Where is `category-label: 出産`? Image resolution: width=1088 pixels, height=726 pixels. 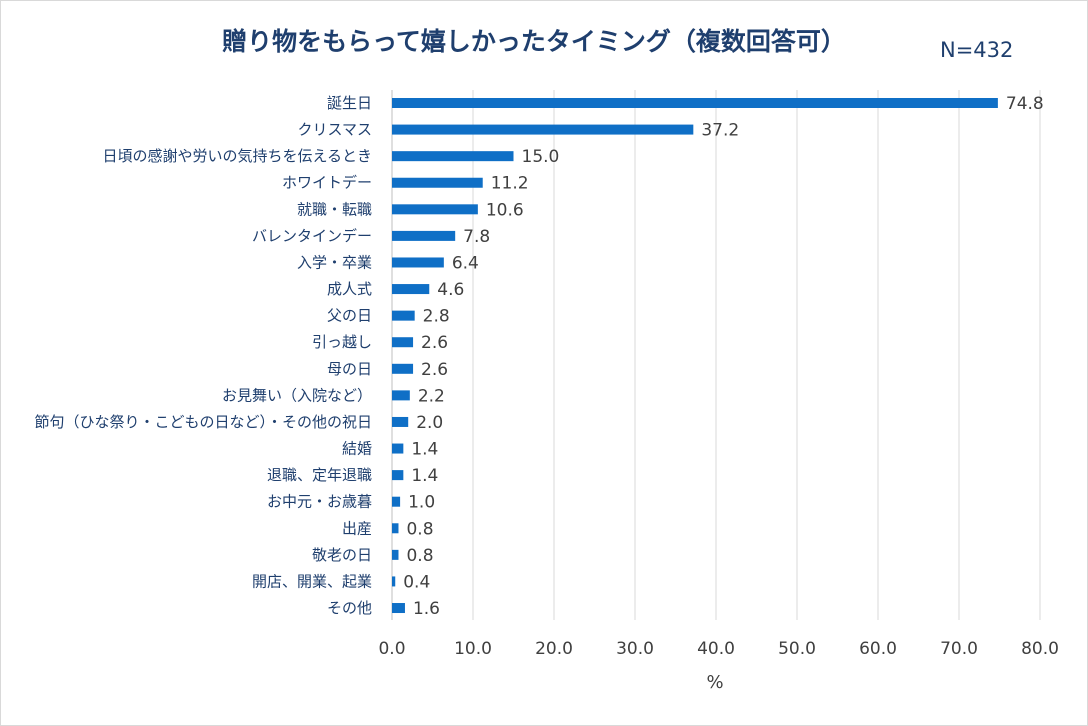
category-label: 出産 is located at coordinates (357, 528).